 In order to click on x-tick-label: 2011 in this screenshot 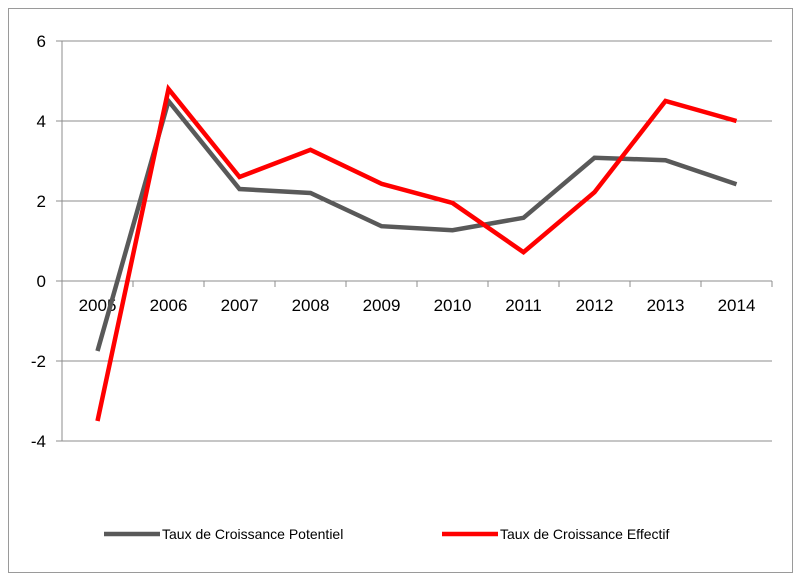, I will do `click(523, 305)`.